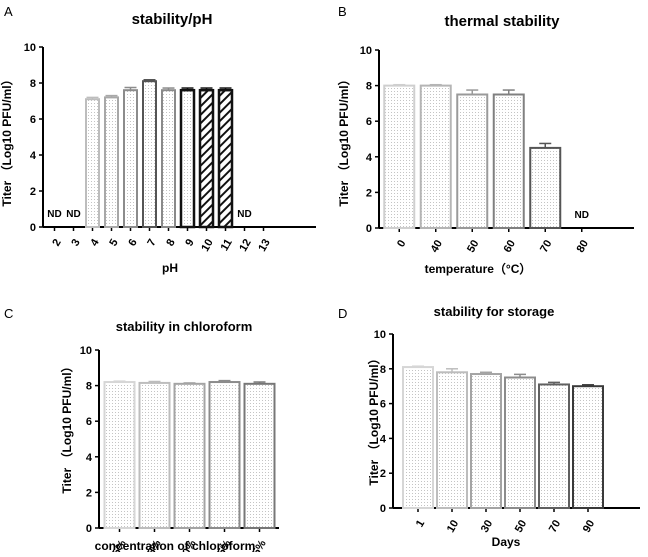 The image size is (648, 557). Describe the element at coordinates (437, 246) in the screenshot. I see `x-tick-label: 40` at that location.